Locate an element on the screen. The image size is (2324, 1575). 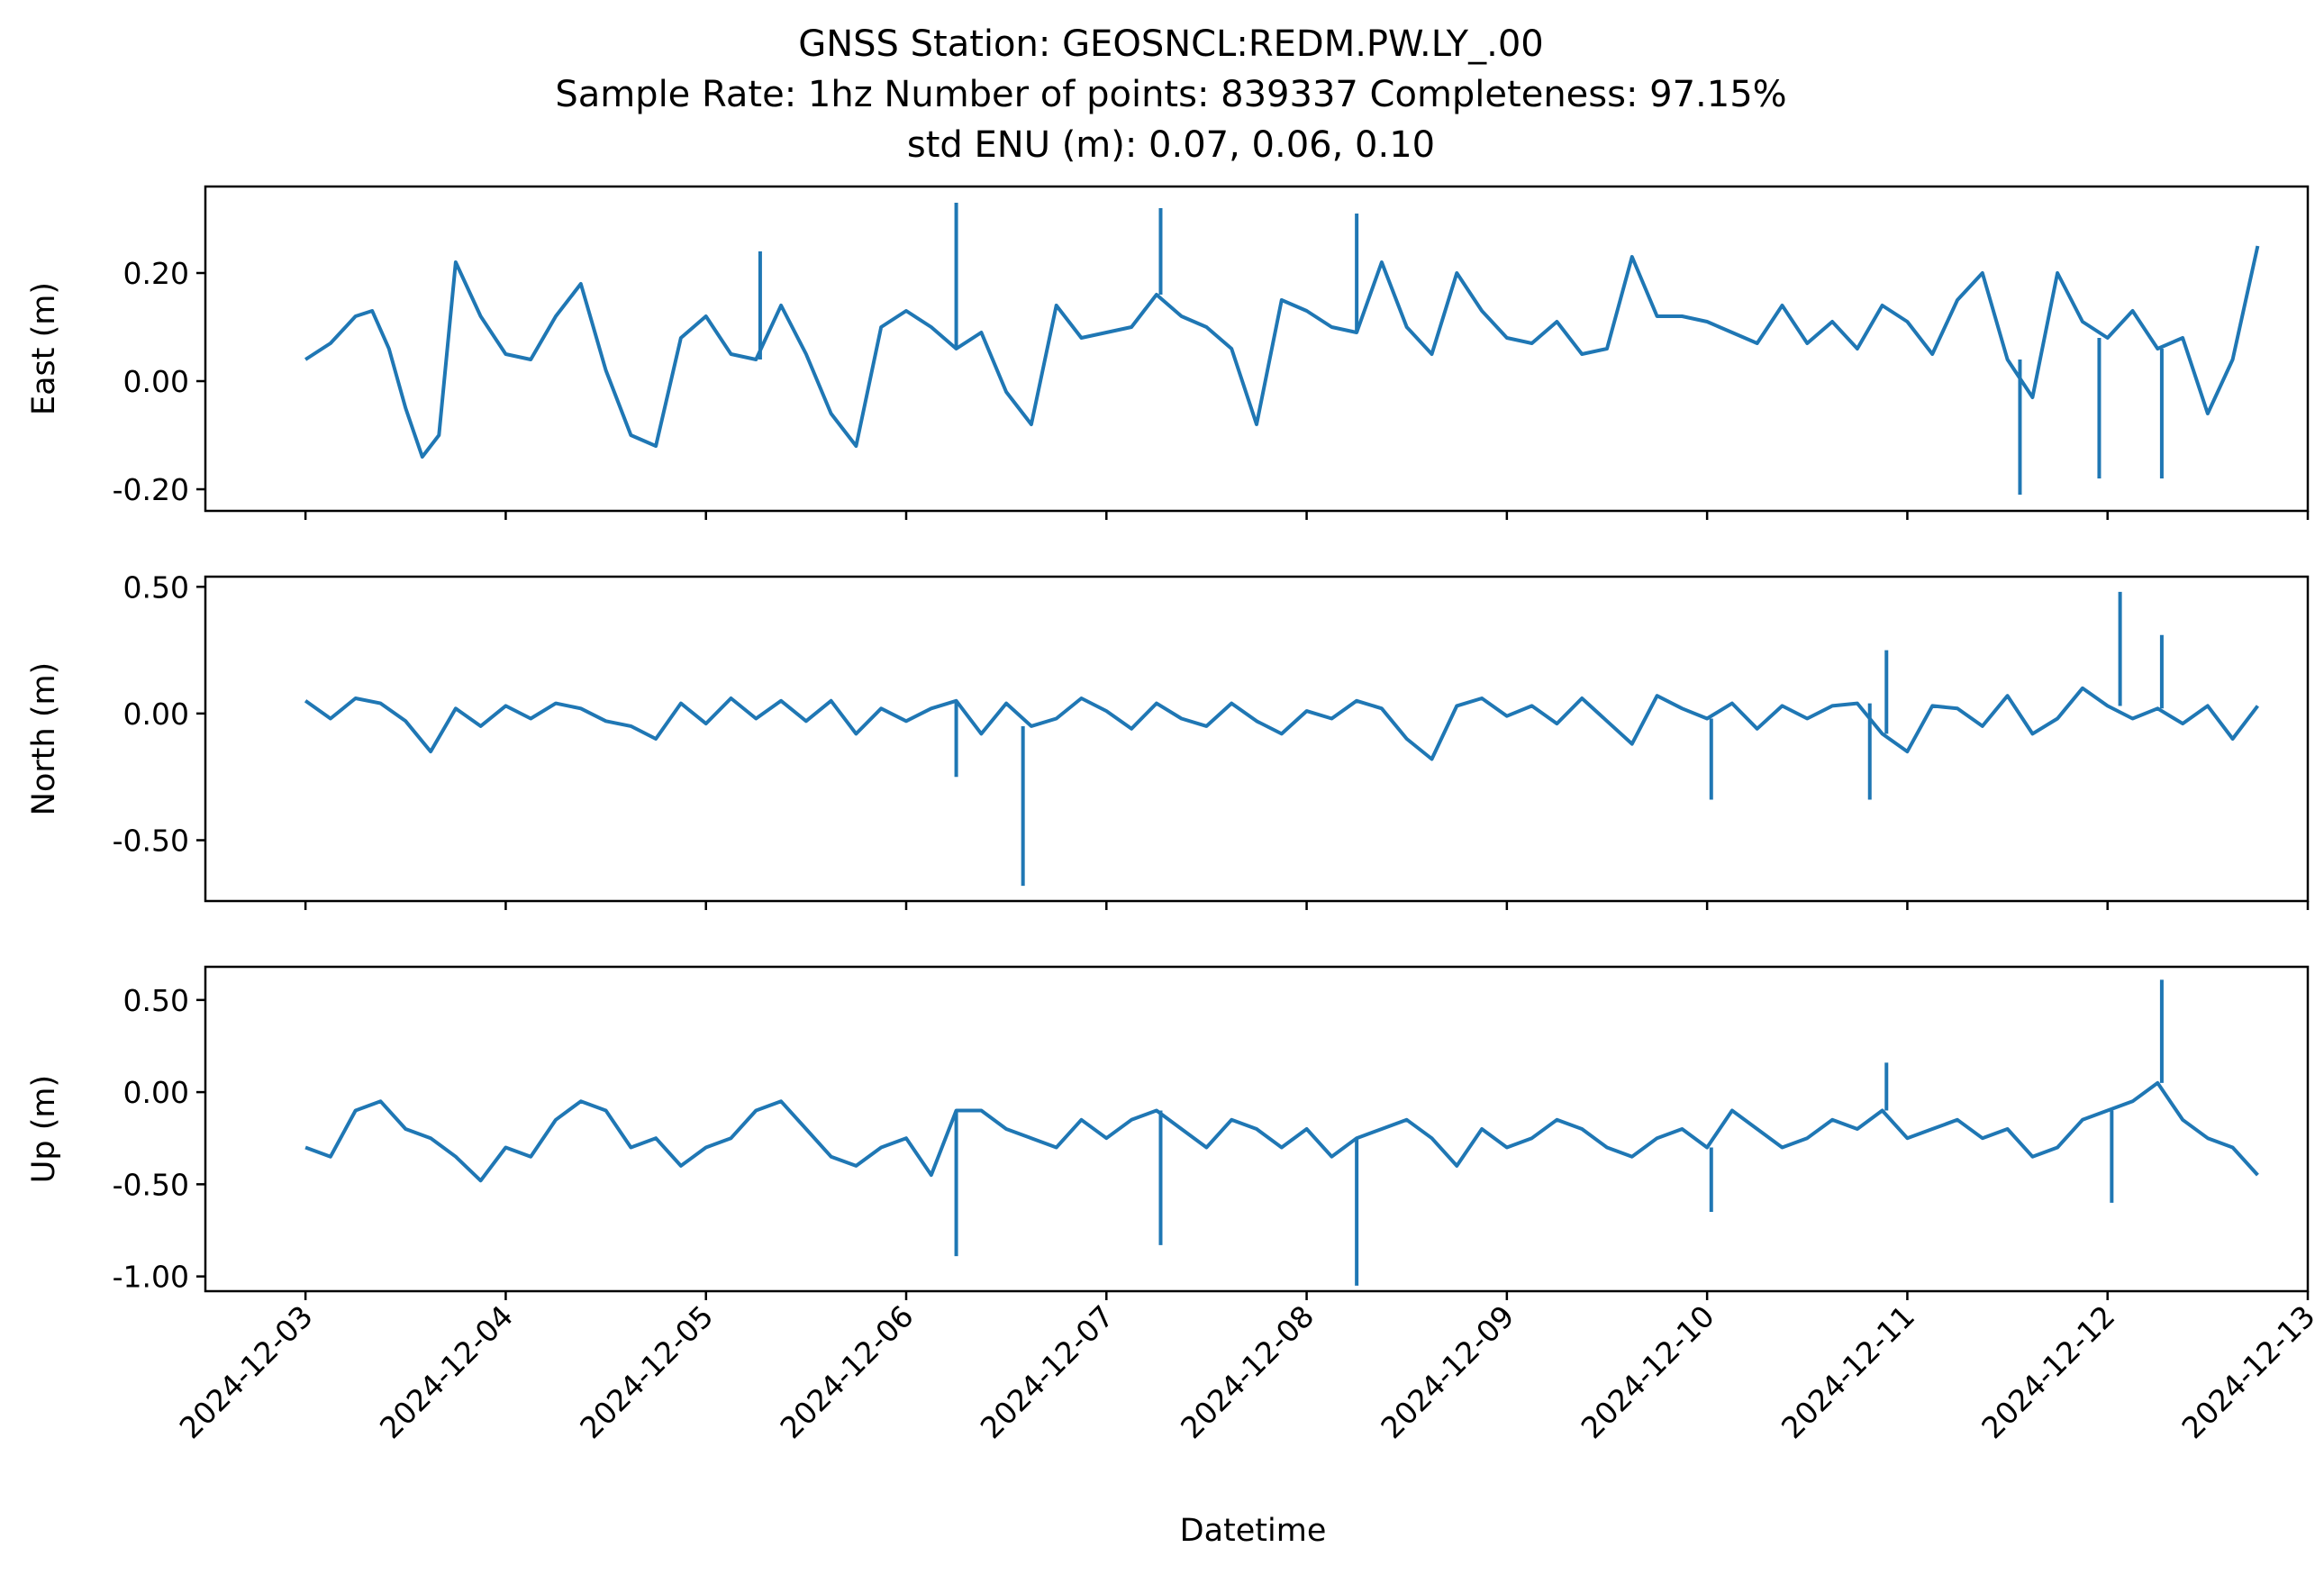
x-axis-label: Datetime is located at coordinates (1254, 1531).